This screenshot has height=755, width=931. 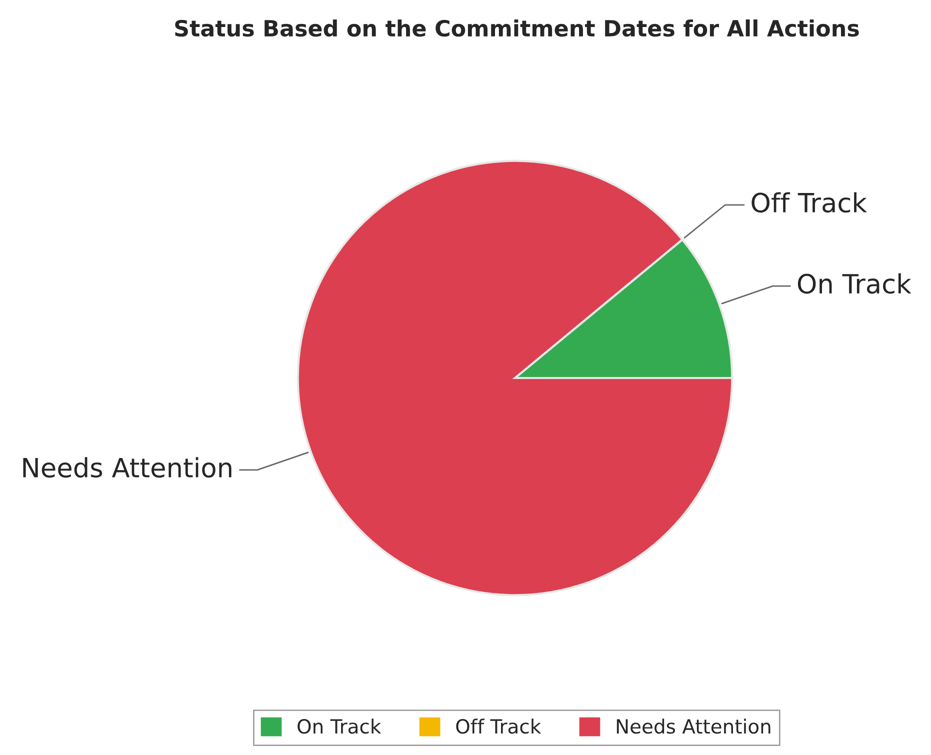 I want to click on slice-label: Needs Attention, so click(x=127, y=467).